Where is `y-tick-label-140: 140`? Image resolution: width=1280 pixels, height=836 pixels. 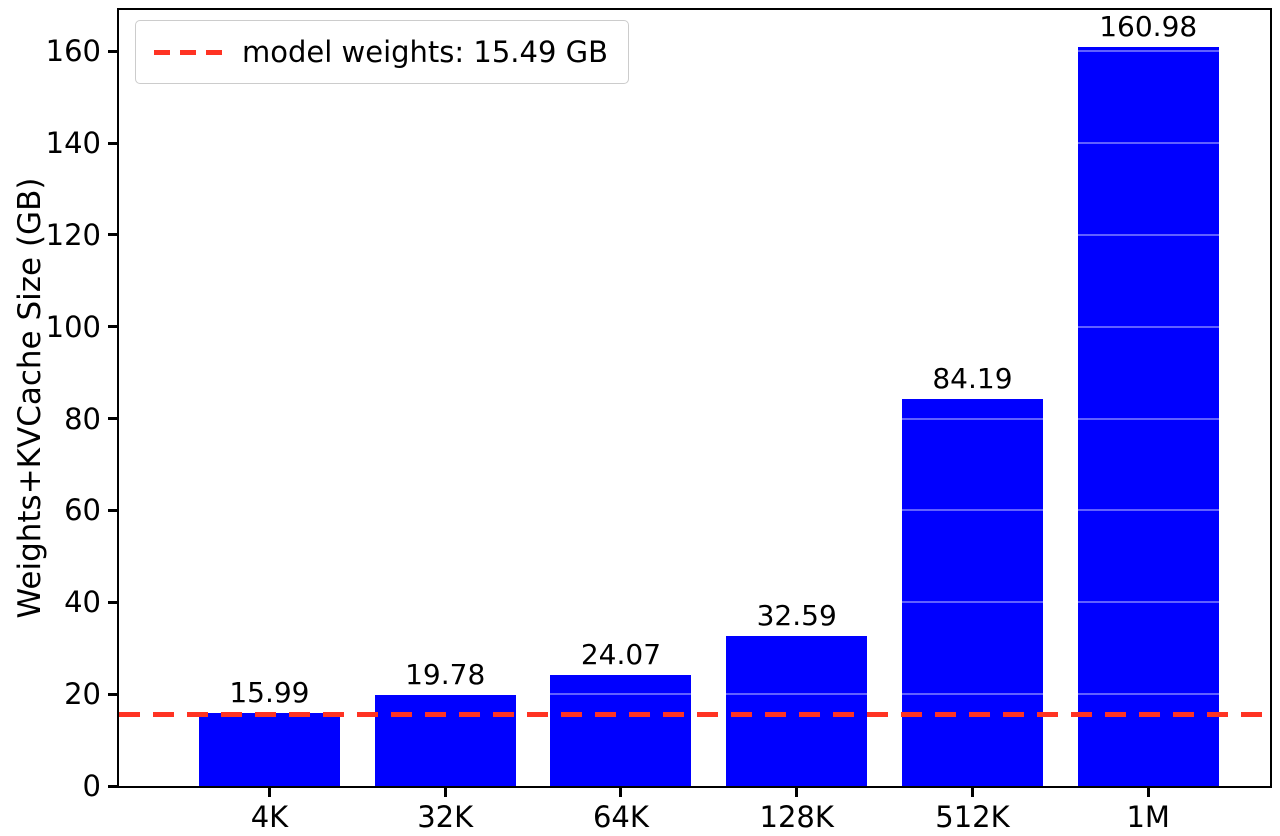 y-tick-label-140: 140 is located at coordinates (73, 143).